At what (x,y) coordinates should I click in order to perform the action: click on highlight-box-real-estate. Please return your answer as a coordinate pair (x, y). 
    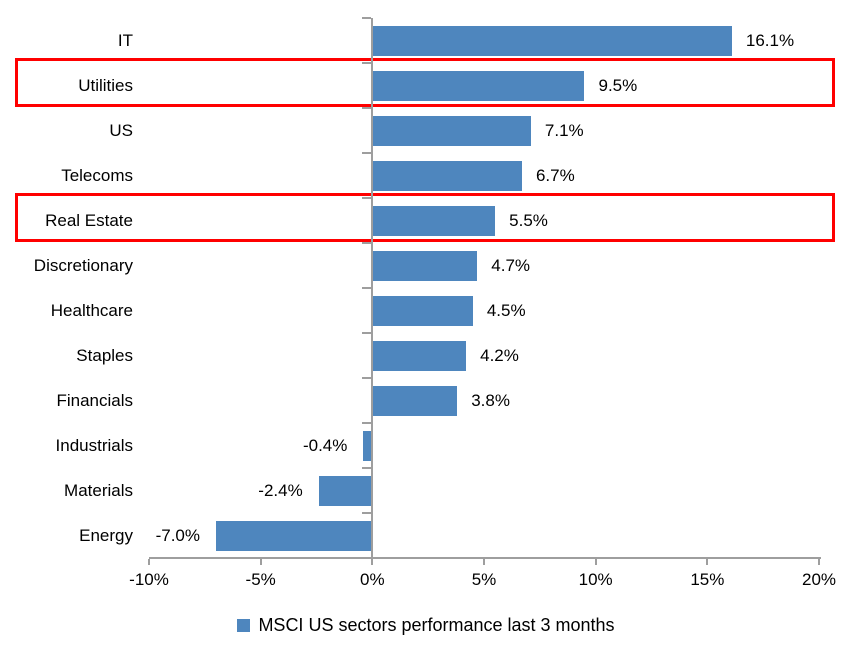
    Looking at the image, I should click on (425, 217).